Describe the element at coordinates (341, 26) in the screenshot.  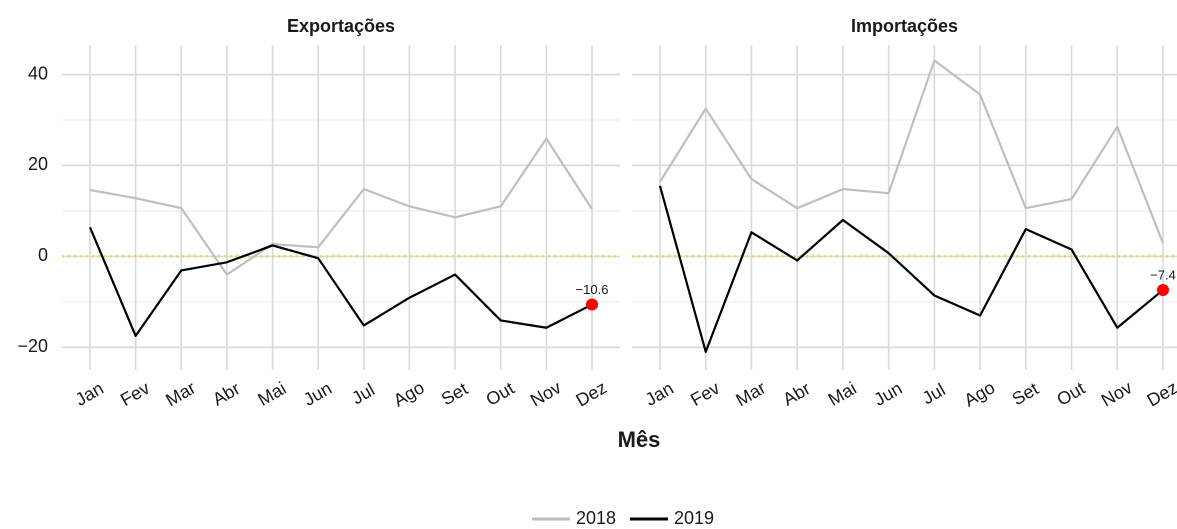
I see `panel-title: Exportações` at that location.